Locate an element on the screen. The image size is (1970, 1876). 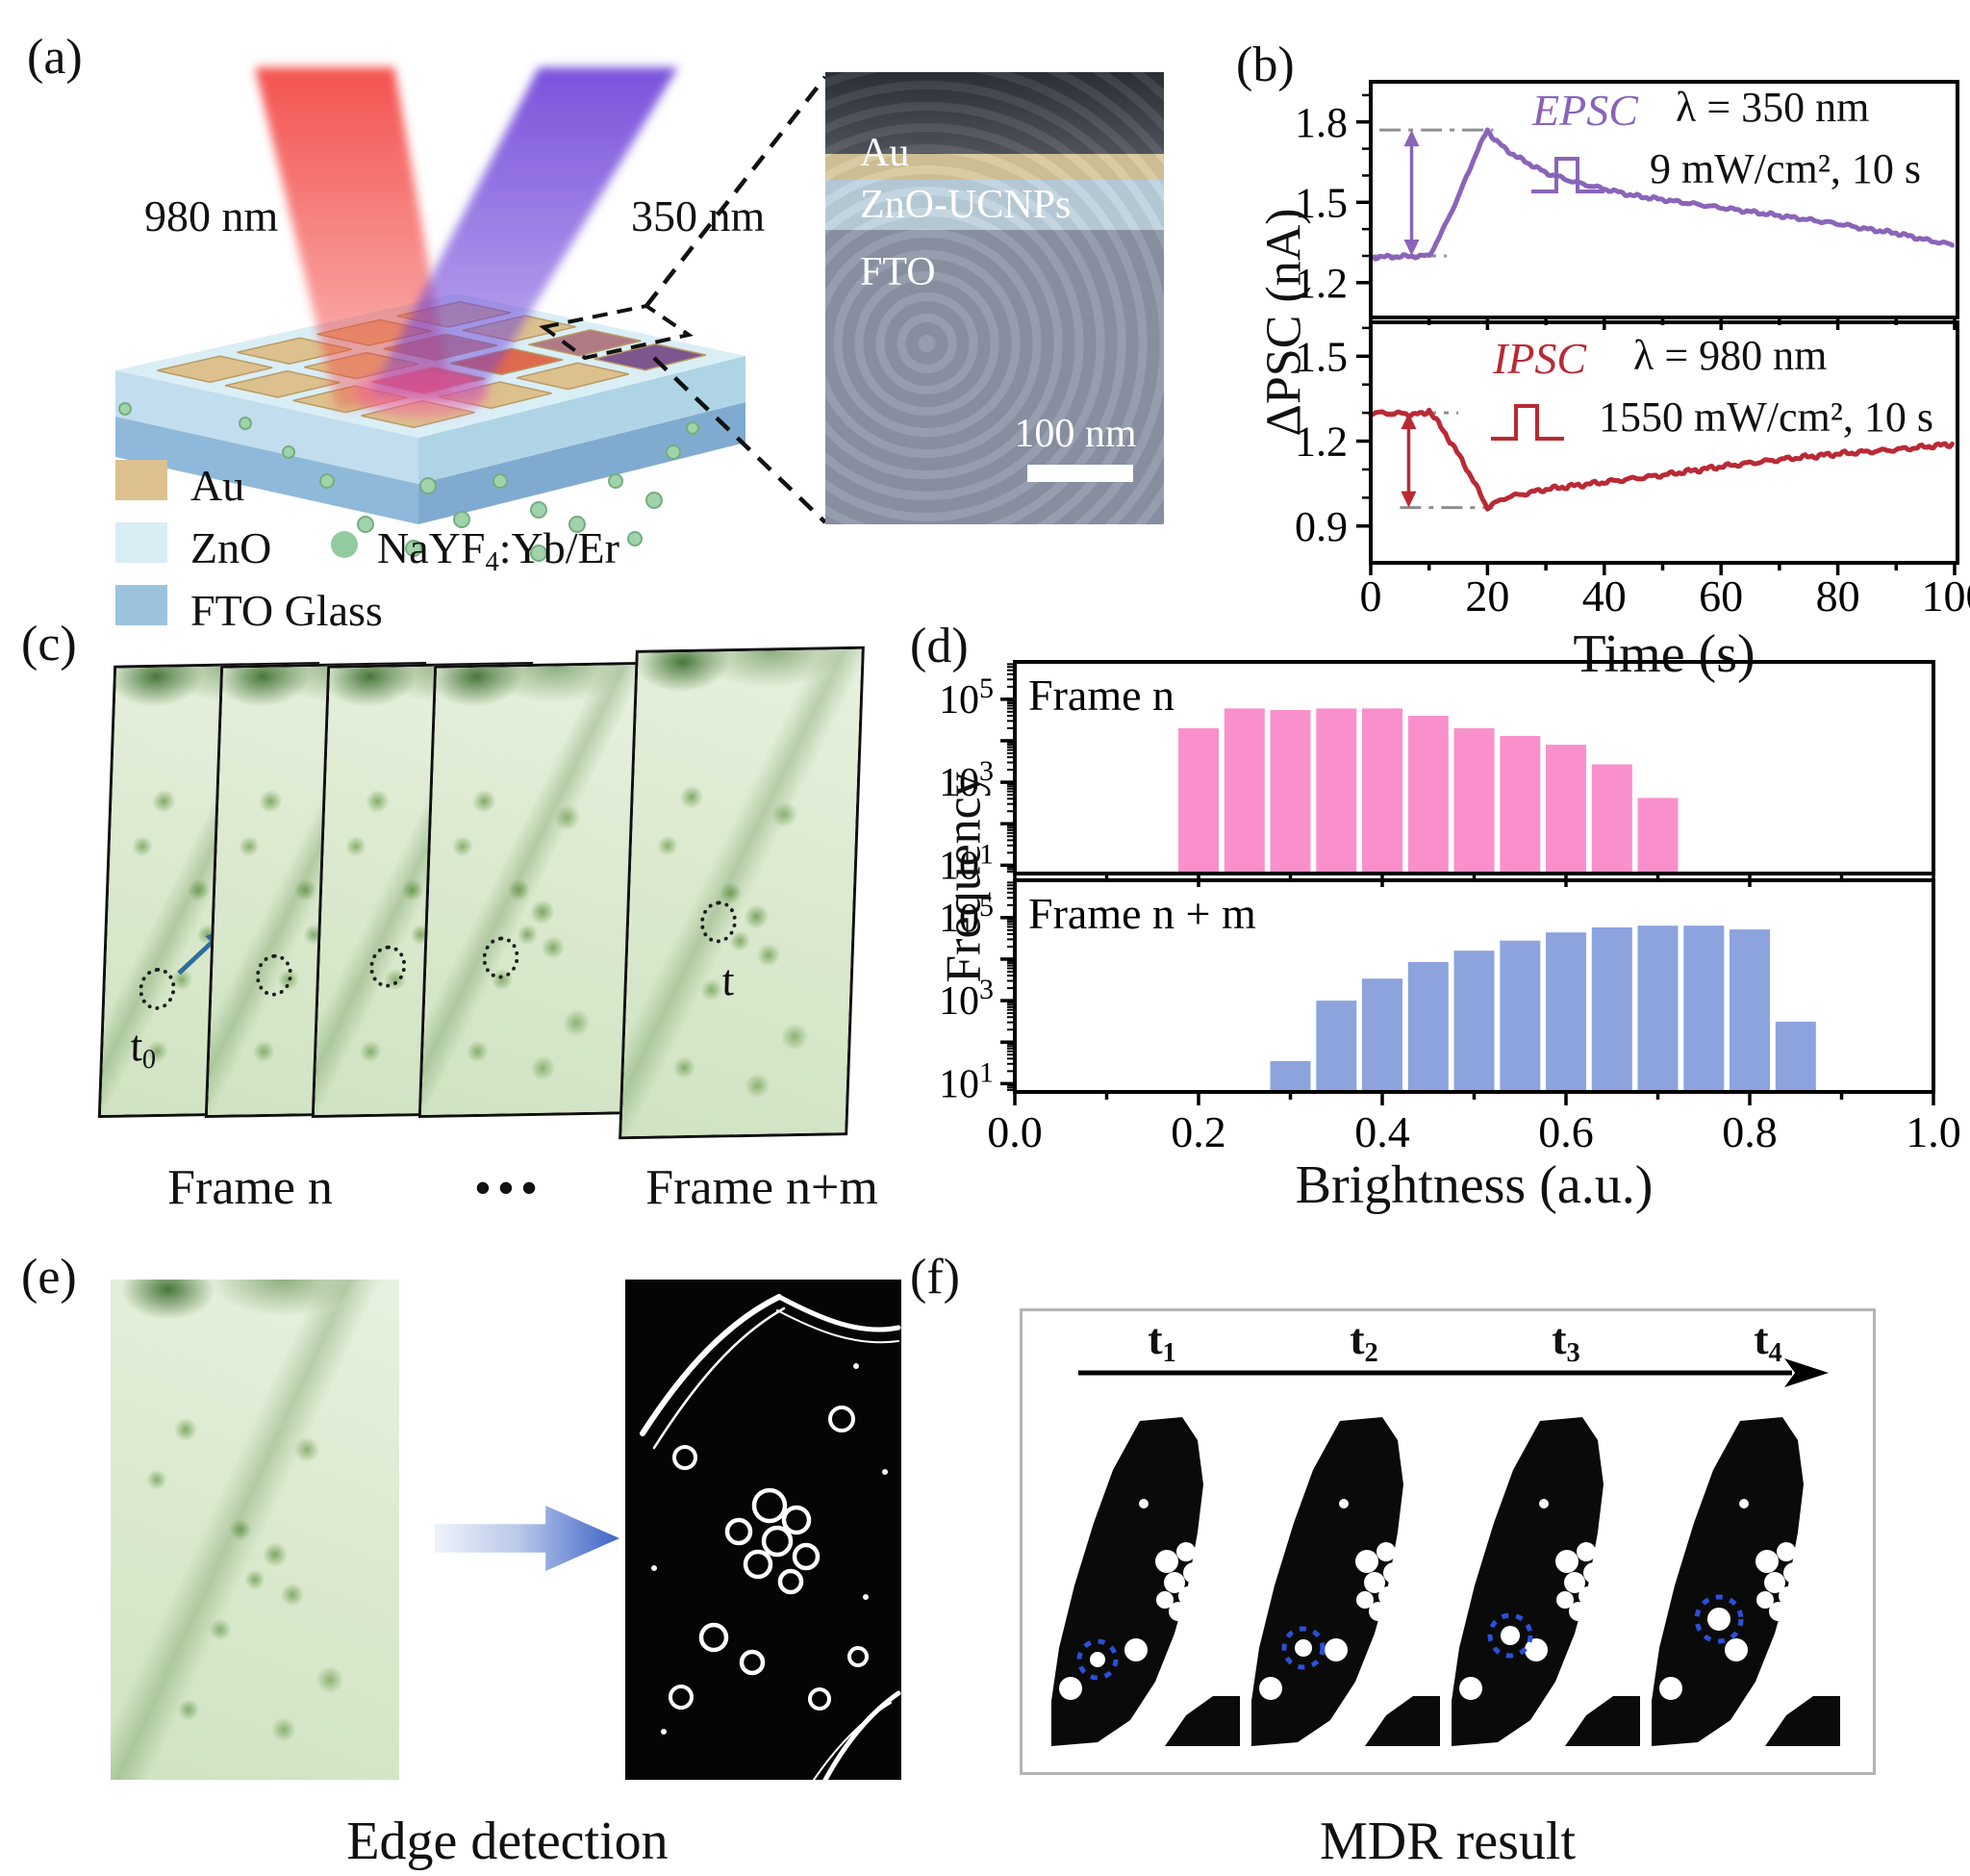
legend-label-nayf: NaYF4:Yb/Er is located at coordinates (498, 550).